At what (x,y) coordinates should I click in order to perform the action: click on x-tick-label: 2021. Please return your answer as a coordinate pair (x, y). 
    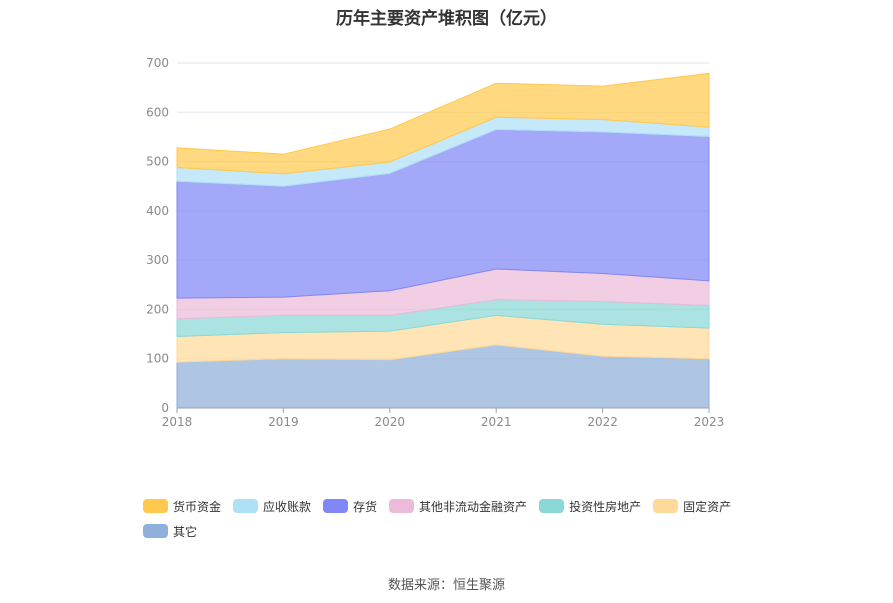
    Looking at the image, I should click on (496, 422).